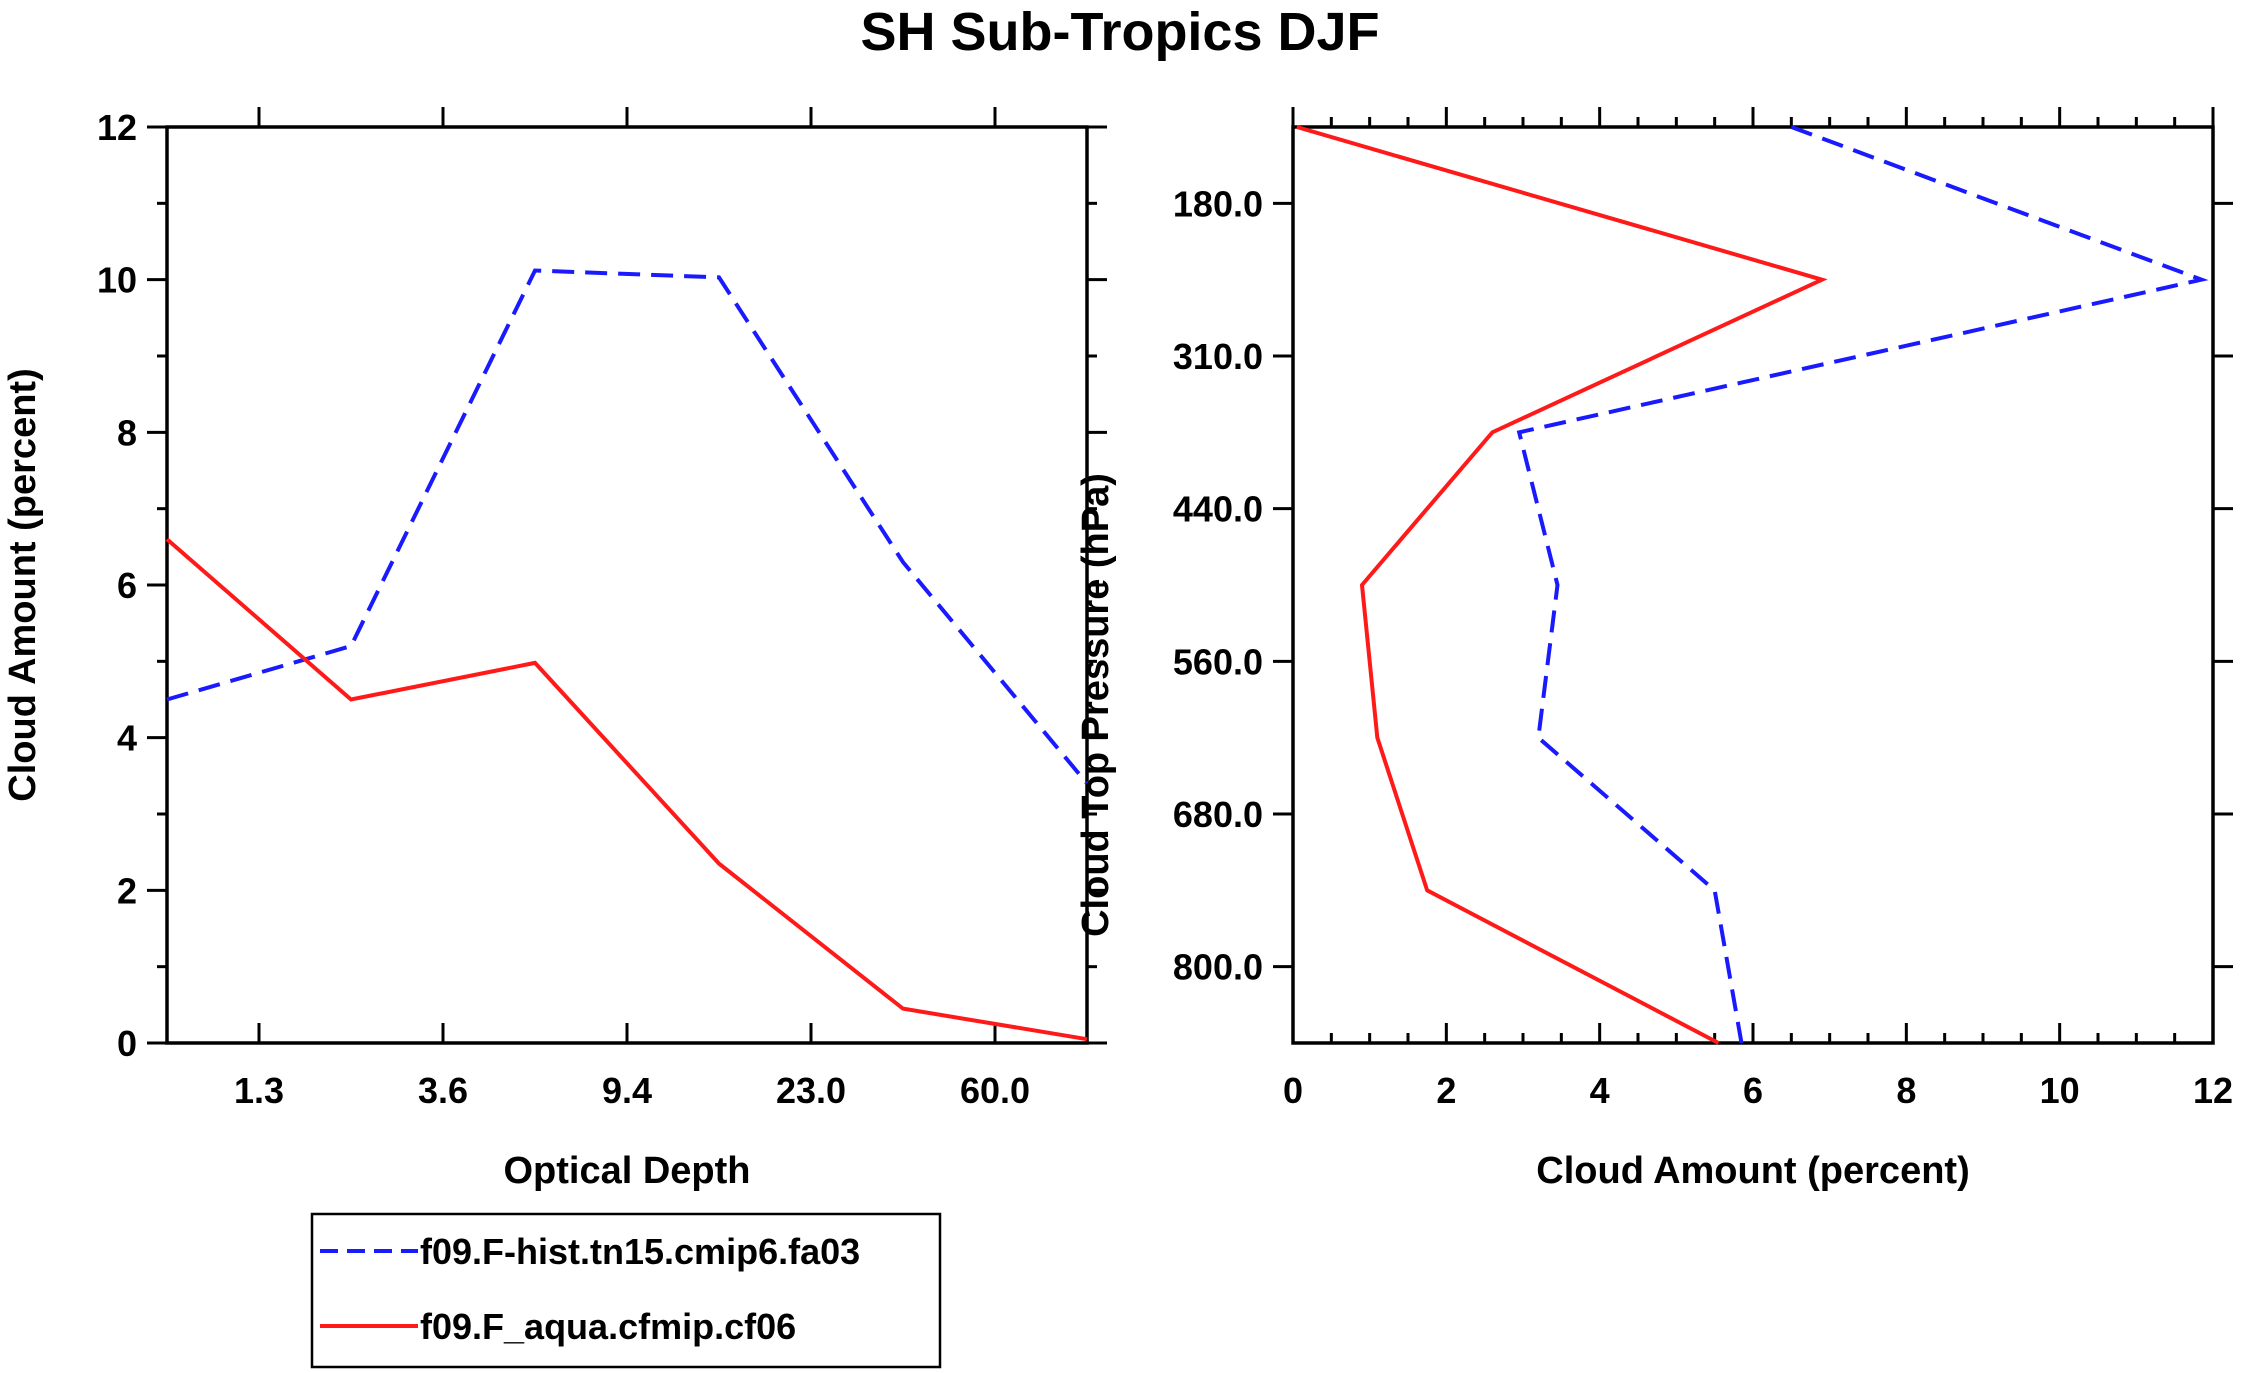 The image size is (2241, 1373). What do you see at coordinates (1293, 1090) in the screenshot?
I see `x-tick-label: 0` at bounding box center [1293, 1090].